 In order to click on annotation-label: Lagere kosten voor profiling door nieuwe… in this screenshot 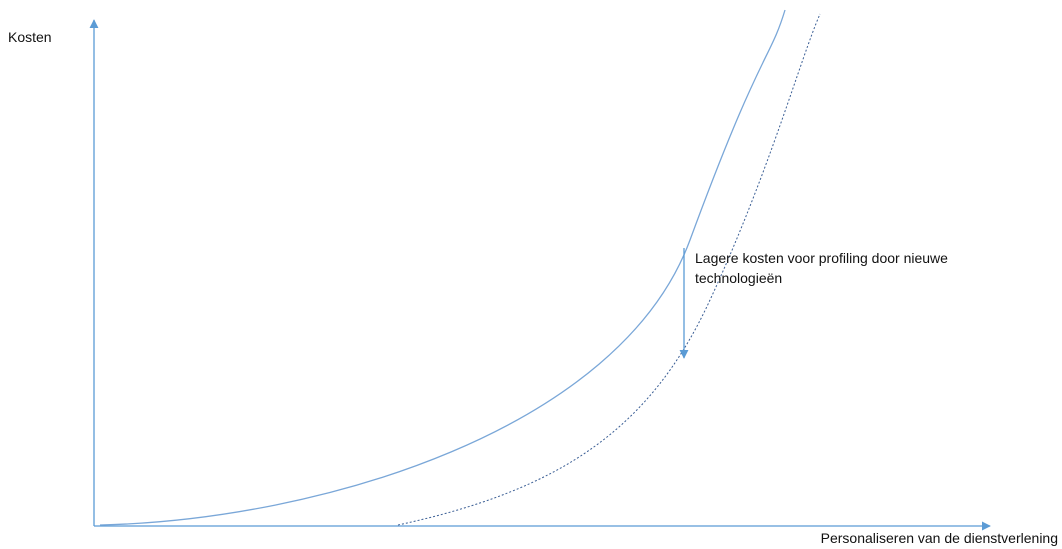, I will do `click(821, 268)`.